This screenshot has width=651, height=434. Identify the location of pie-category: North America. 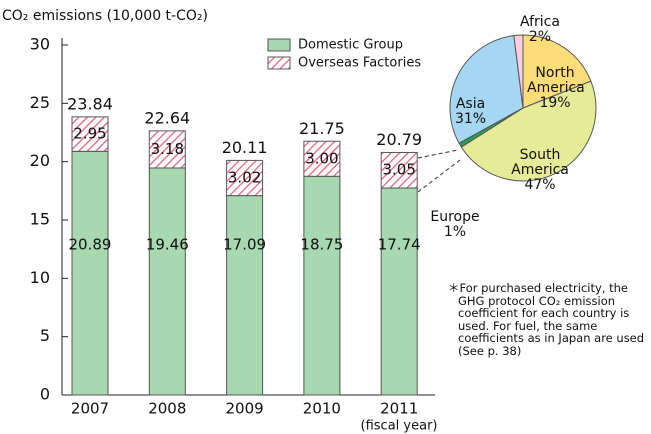
(556, 80).